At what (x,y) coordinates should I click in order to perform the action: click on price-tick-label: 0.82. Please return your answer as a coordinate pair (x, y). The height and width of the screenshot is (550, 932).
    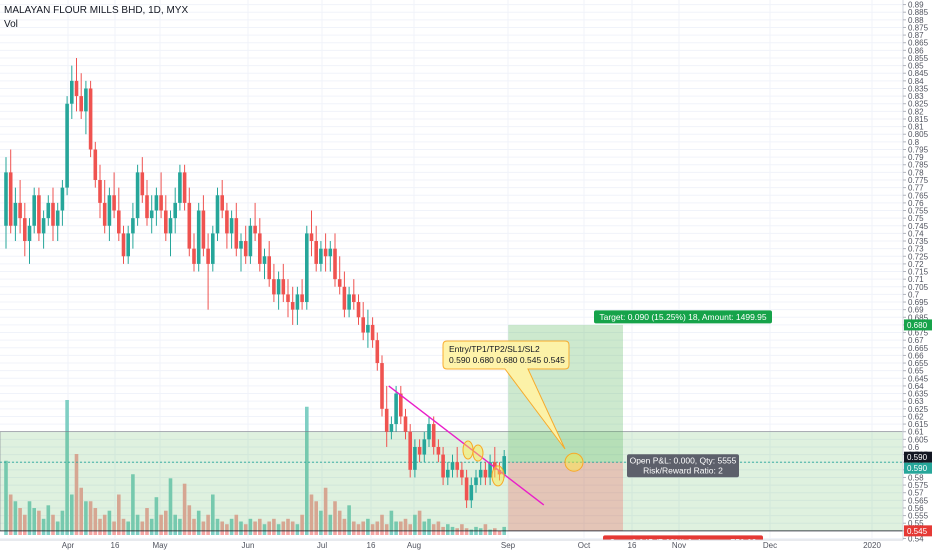
    Looking at the image, I should click on (916, 111).